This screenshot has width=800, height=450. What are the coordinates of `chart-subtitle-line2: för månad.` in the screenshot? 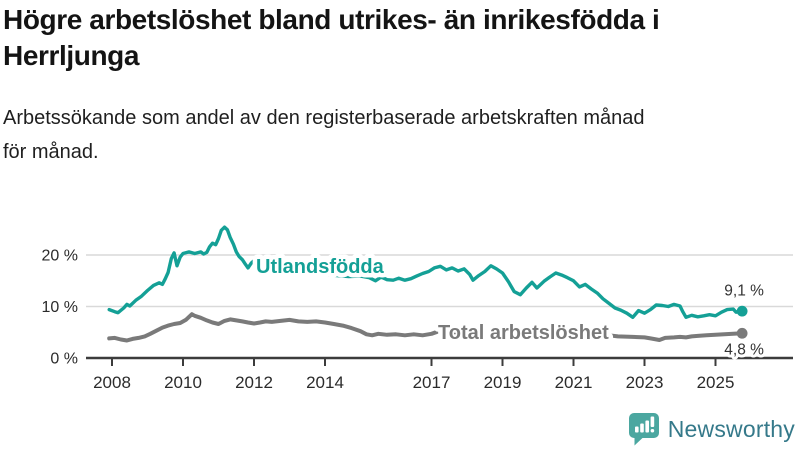 It's located at (51, 152).